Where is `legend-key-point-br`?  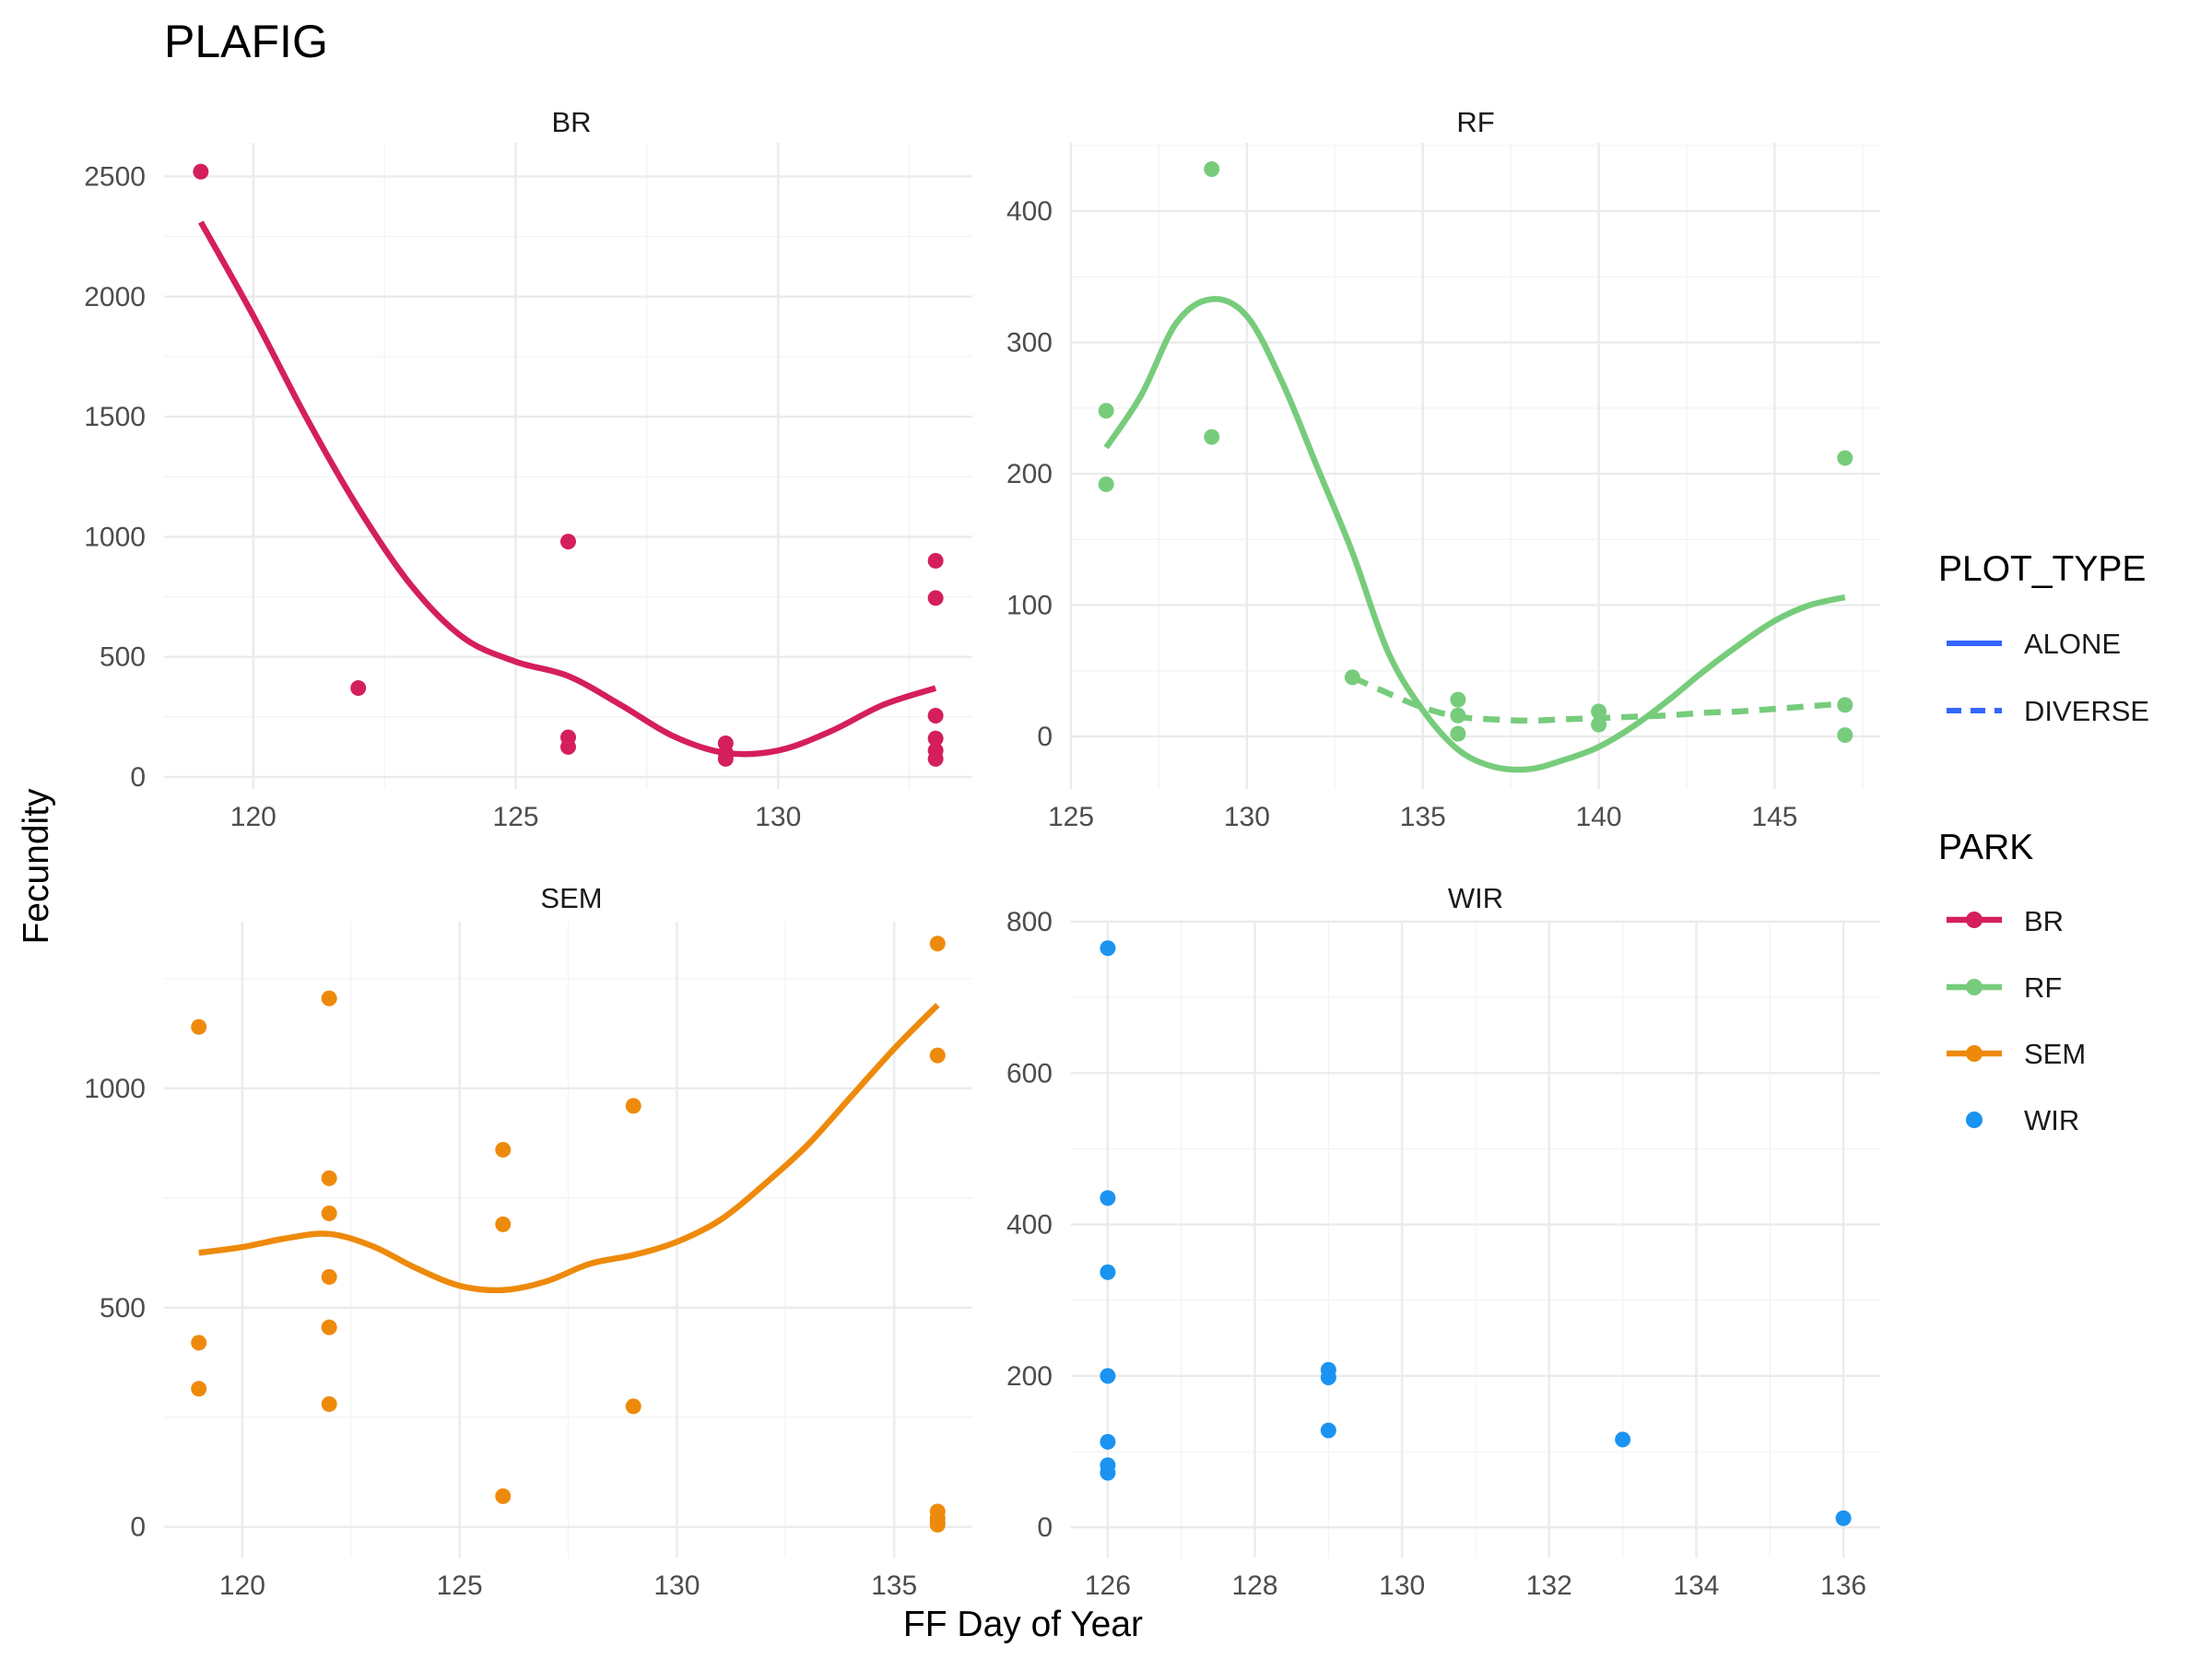
legend-key-point-br is located at coordinates (1974, 920).